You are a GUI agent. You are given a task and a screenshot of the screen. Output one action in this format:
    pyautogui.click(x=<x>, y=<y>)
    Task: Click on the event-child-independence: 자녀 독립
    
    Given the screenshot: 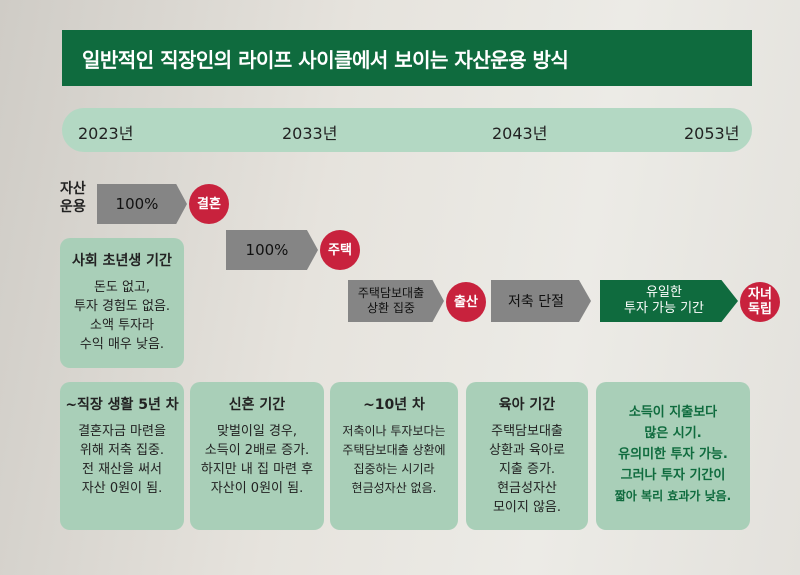 What is the action you would take?
    pyautogui.click(x=760, y=302)
    